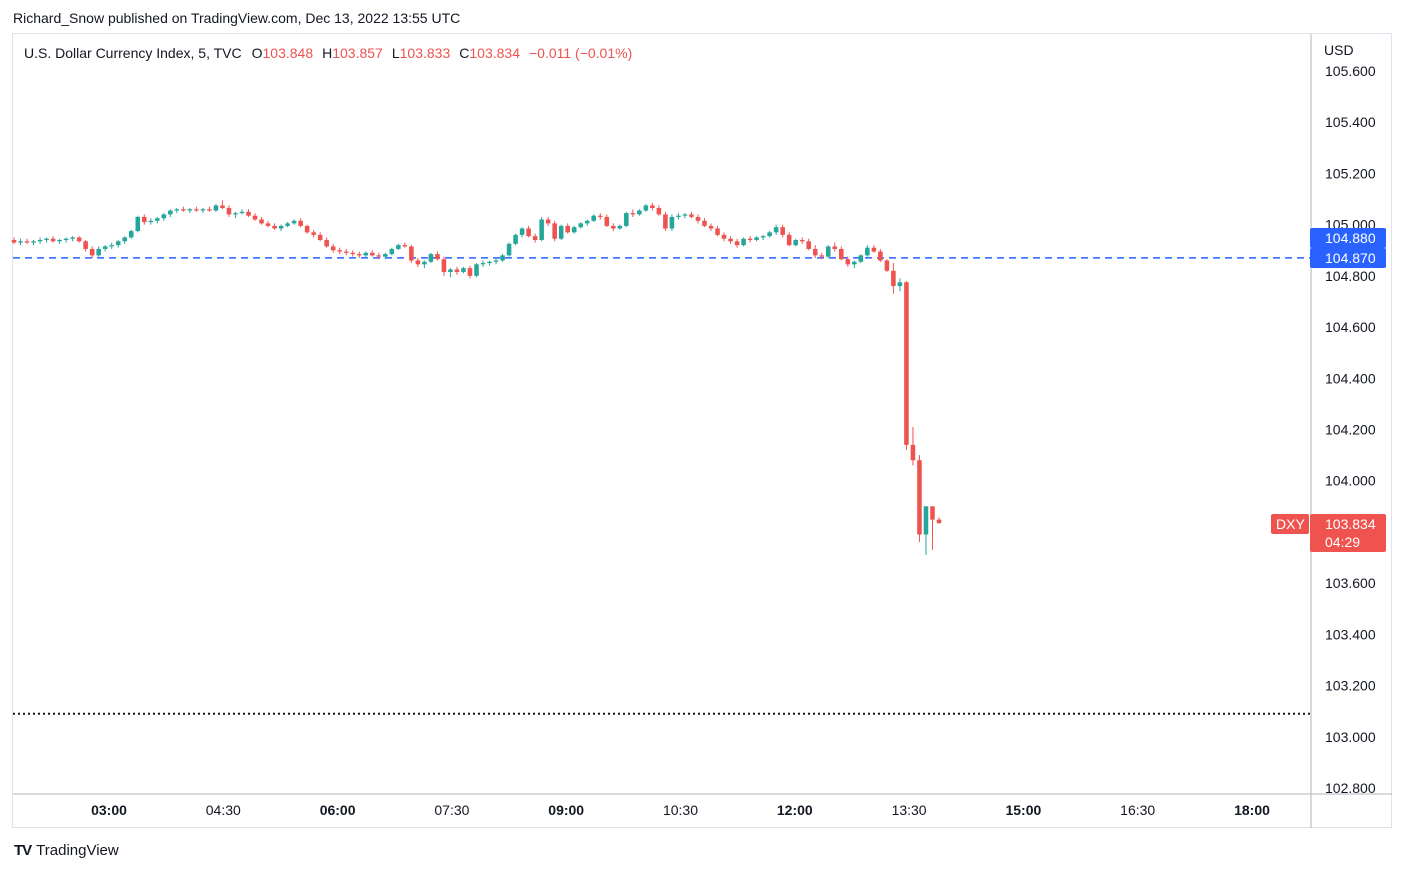 This screenshot has width=1405, height=872. Describe the element at coordinates (1350, 788) in the screenshot. I see `price-tick-label: 102.800` at that location.